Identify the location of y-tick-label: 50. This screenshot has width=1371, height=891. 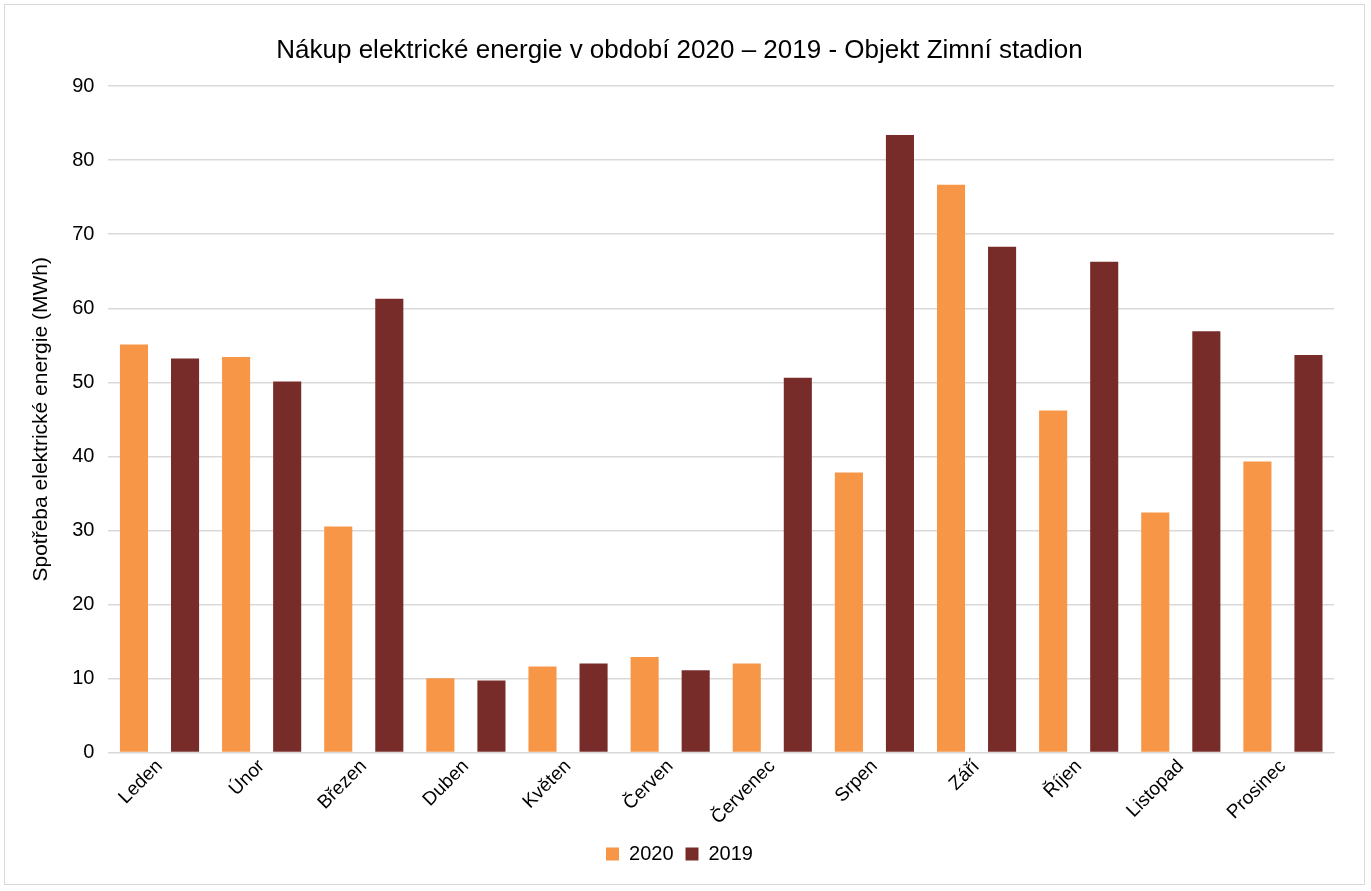
(83, 380).